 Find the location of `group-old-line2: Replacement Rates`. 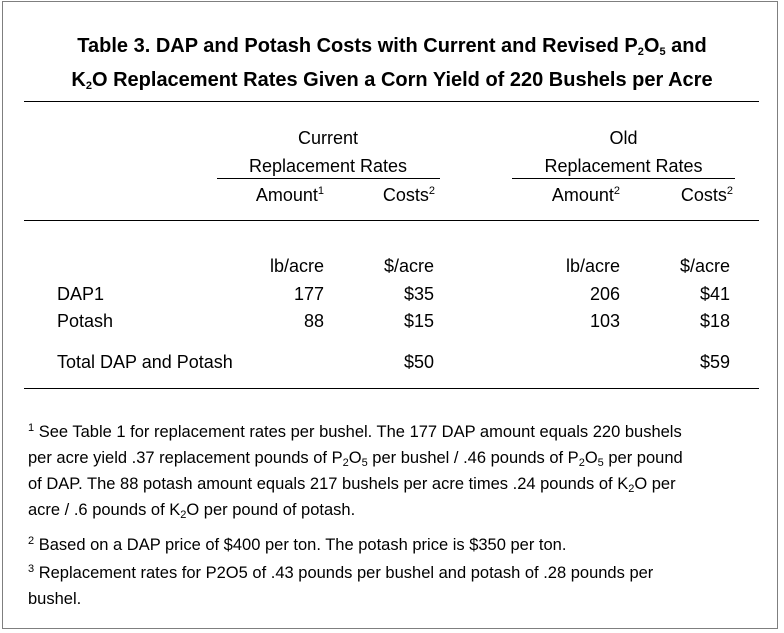

group-old-line2: Replacement Rates is located at coordinates (623, 166).